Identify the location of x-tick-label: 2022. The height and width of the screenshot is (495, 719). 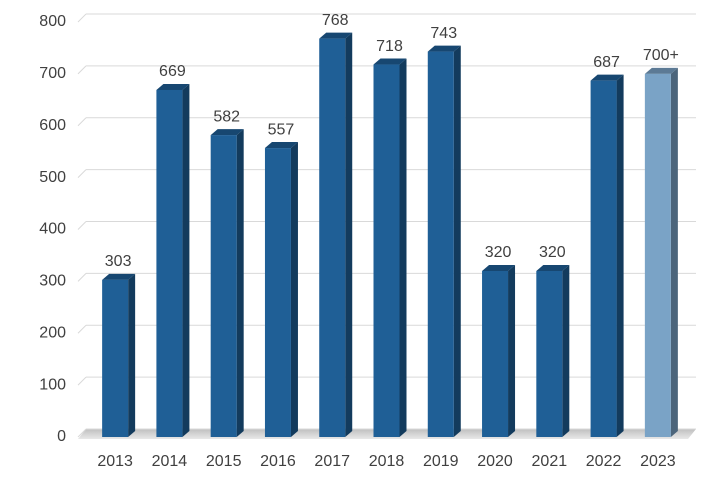
(604, 461).